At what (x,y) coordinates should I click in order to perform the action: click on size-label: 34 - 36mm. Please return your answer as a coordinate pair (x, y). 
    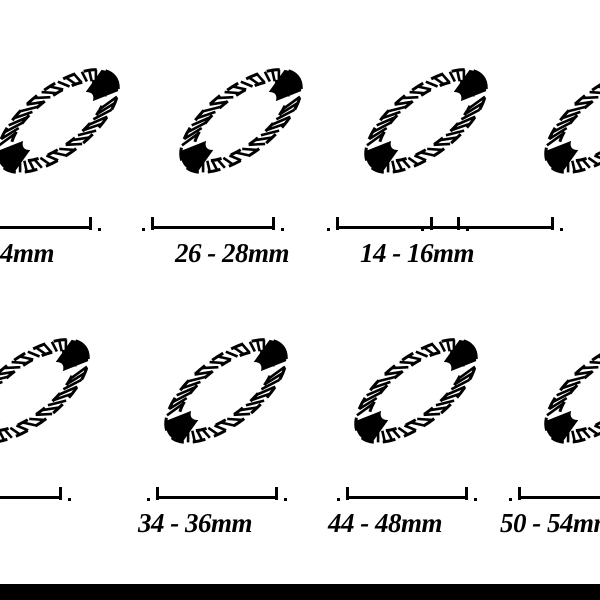
    Looking at the image, I should click on (195, 523).